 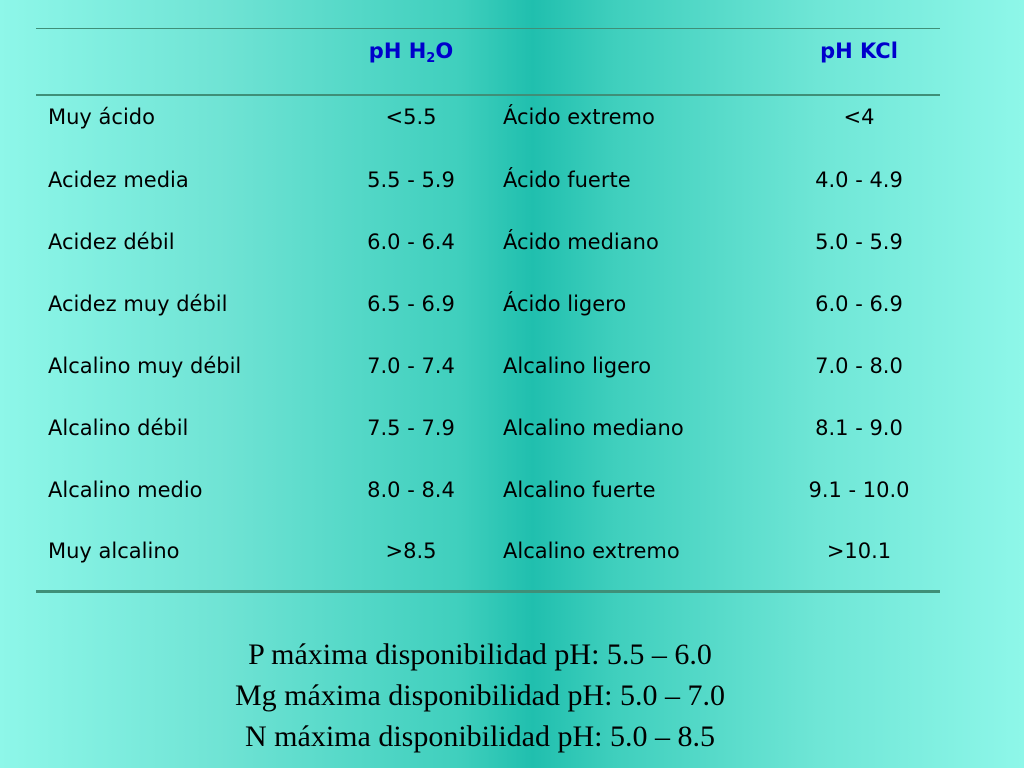 I want to click on kcl-range: 9.1 - 10.0, so click(x=859, y=490).